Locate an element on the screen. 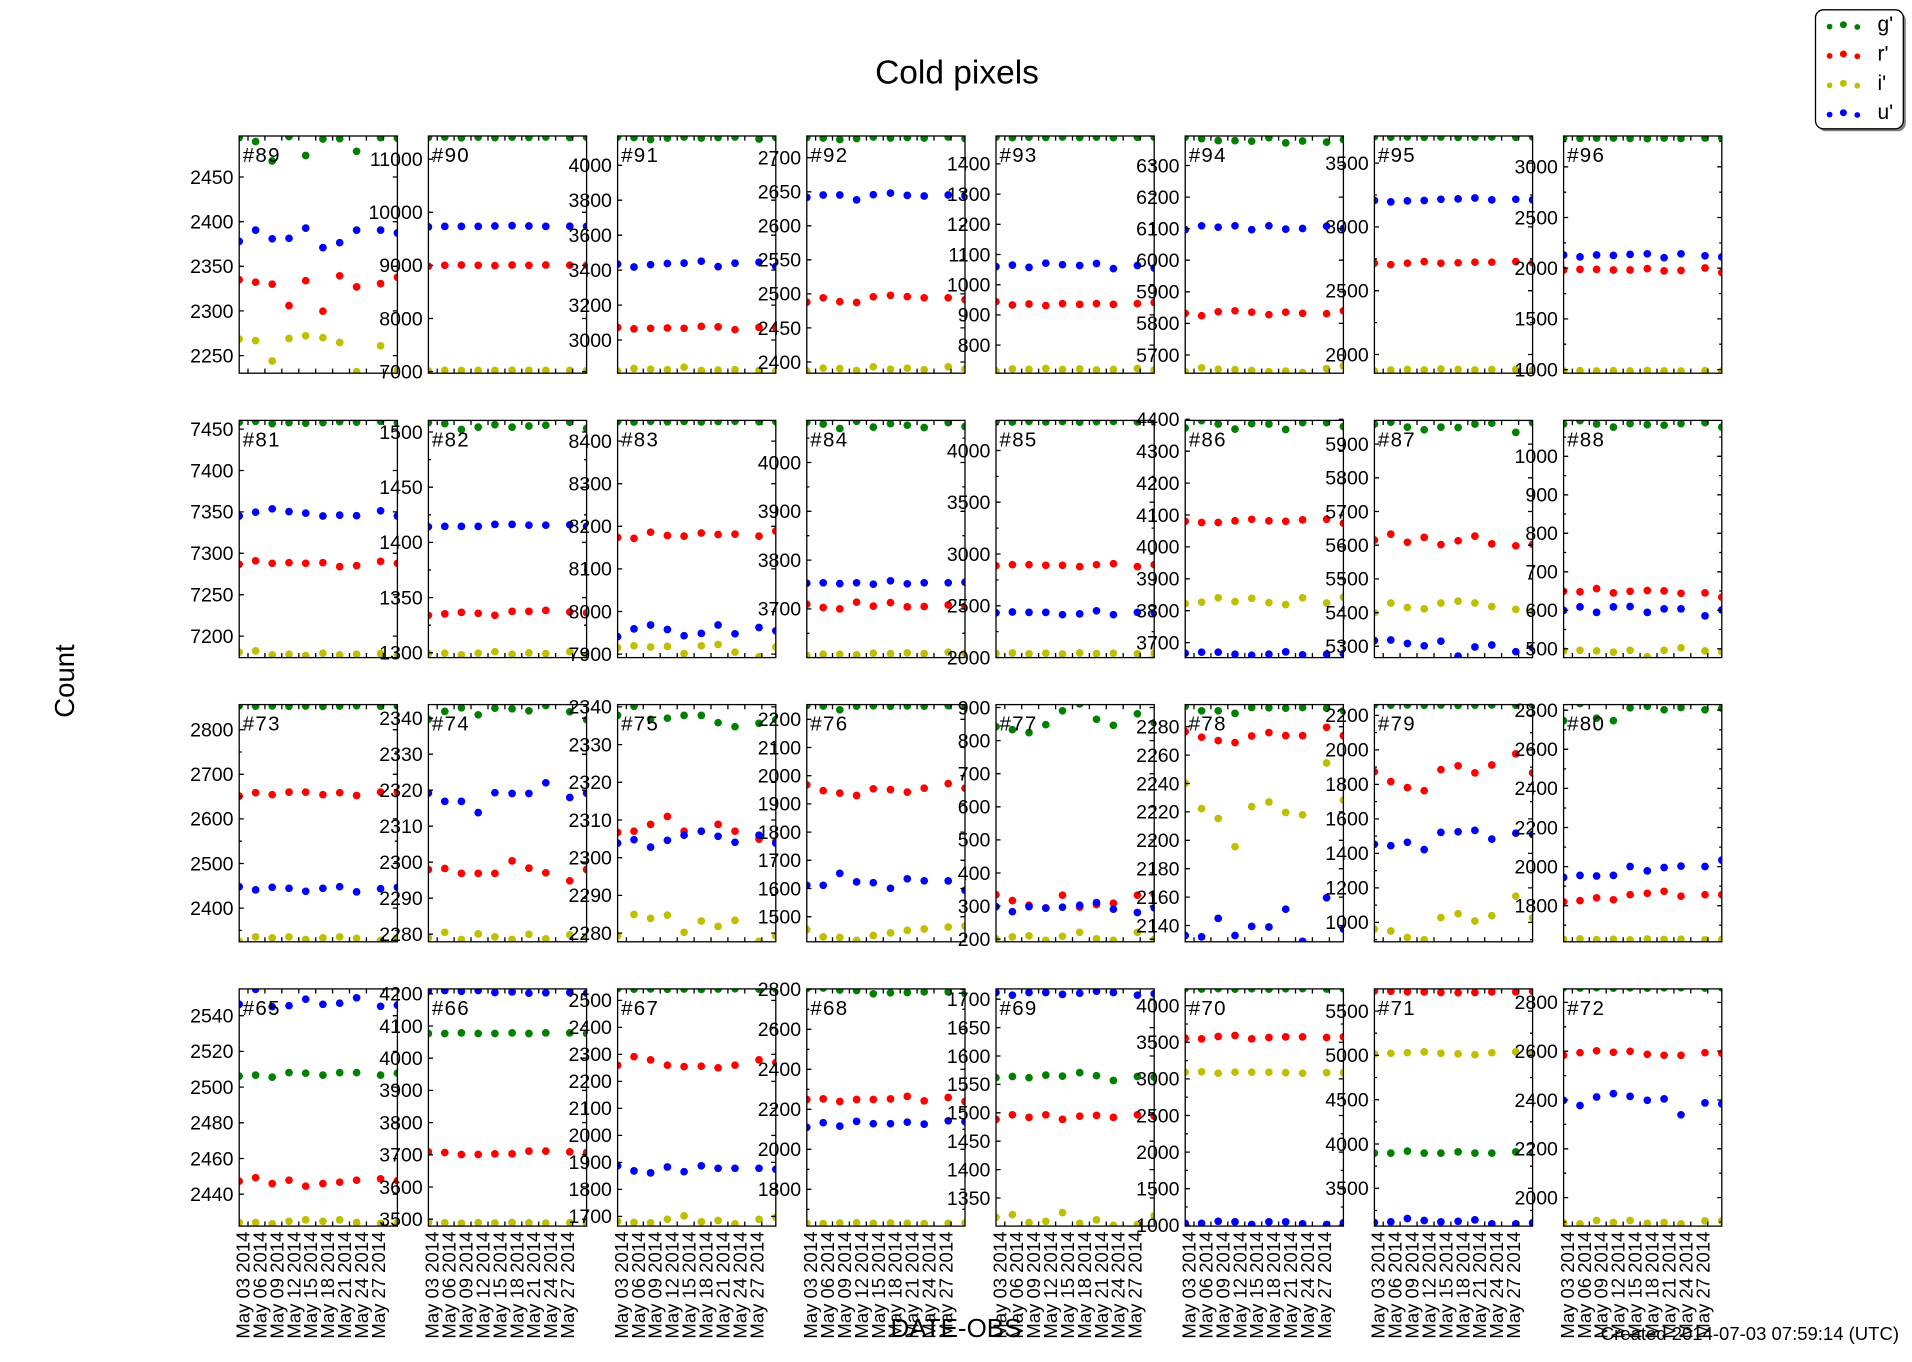 Image resolution: width=1912 pixels, height=1362 pixels. svg-text: 2700 is located at coordinates (780, 159).